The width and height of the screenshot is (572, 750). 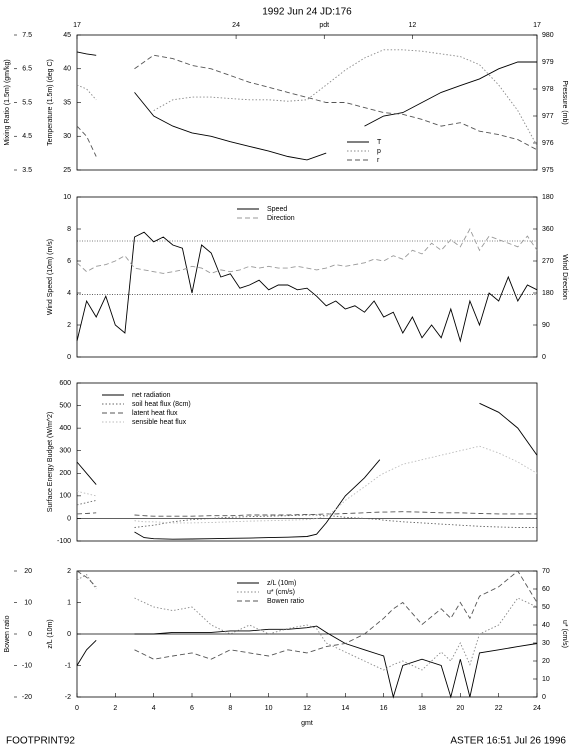 I want to click on legend-label: sensible heat flux, so click(x=159, y=422).